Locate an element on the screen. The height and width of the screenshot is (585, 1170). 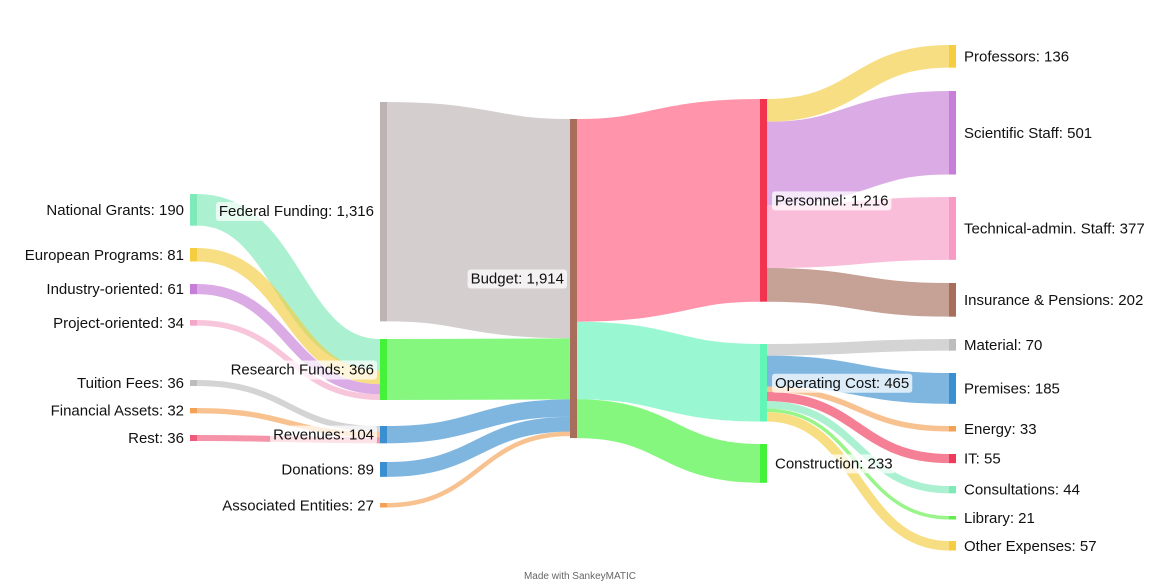
label-revenues: Revenues: 104 is located at coordinates (323, 435).